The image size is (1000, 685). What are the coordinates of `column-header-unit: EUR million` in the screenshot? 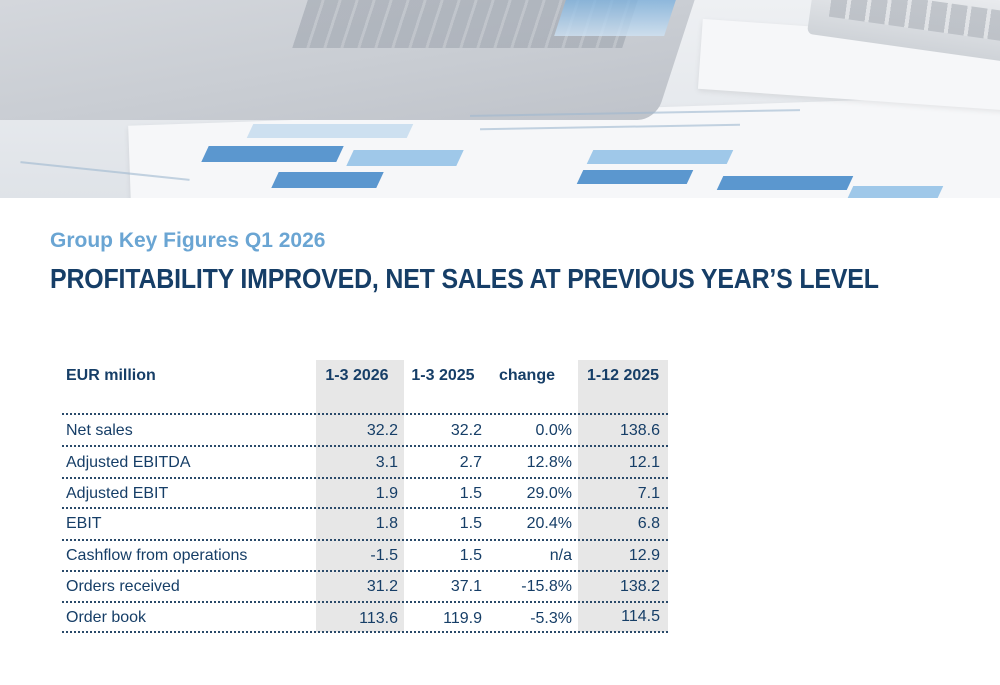 It's located at (111, 375).